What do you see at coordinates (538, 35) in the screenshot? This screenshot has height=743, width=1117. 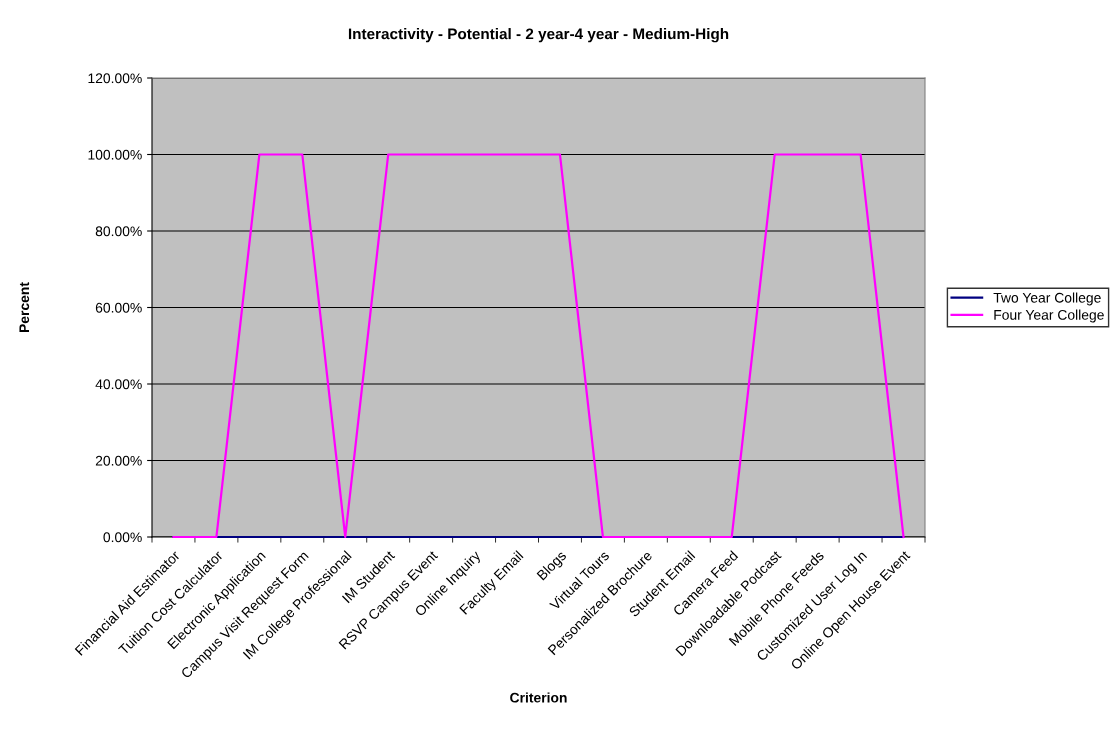 I see `chart-title: Interactivity - Potential - 2 year-4 year - Medium-High` at bounding box center [538, 35].